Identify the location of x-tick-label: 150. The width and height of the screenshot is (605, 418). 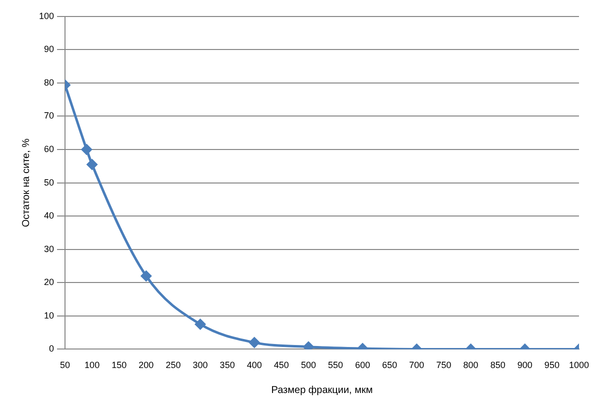
(119, 365).